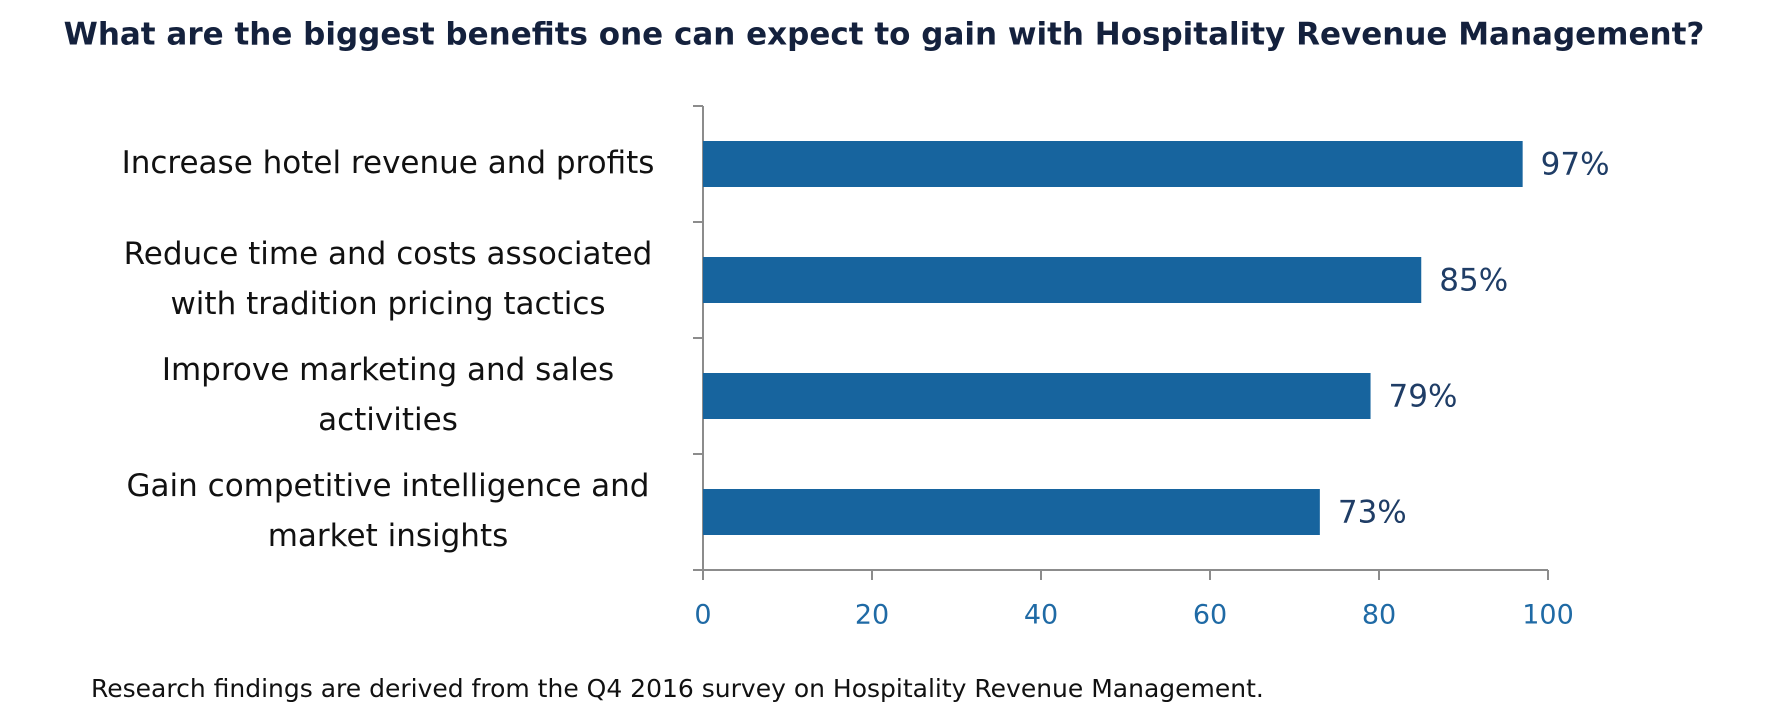 The image size is (1768, 708). Describe the element at coordinates (1575, 165) in the screenshot. I see `value-label: 97%` at that location.